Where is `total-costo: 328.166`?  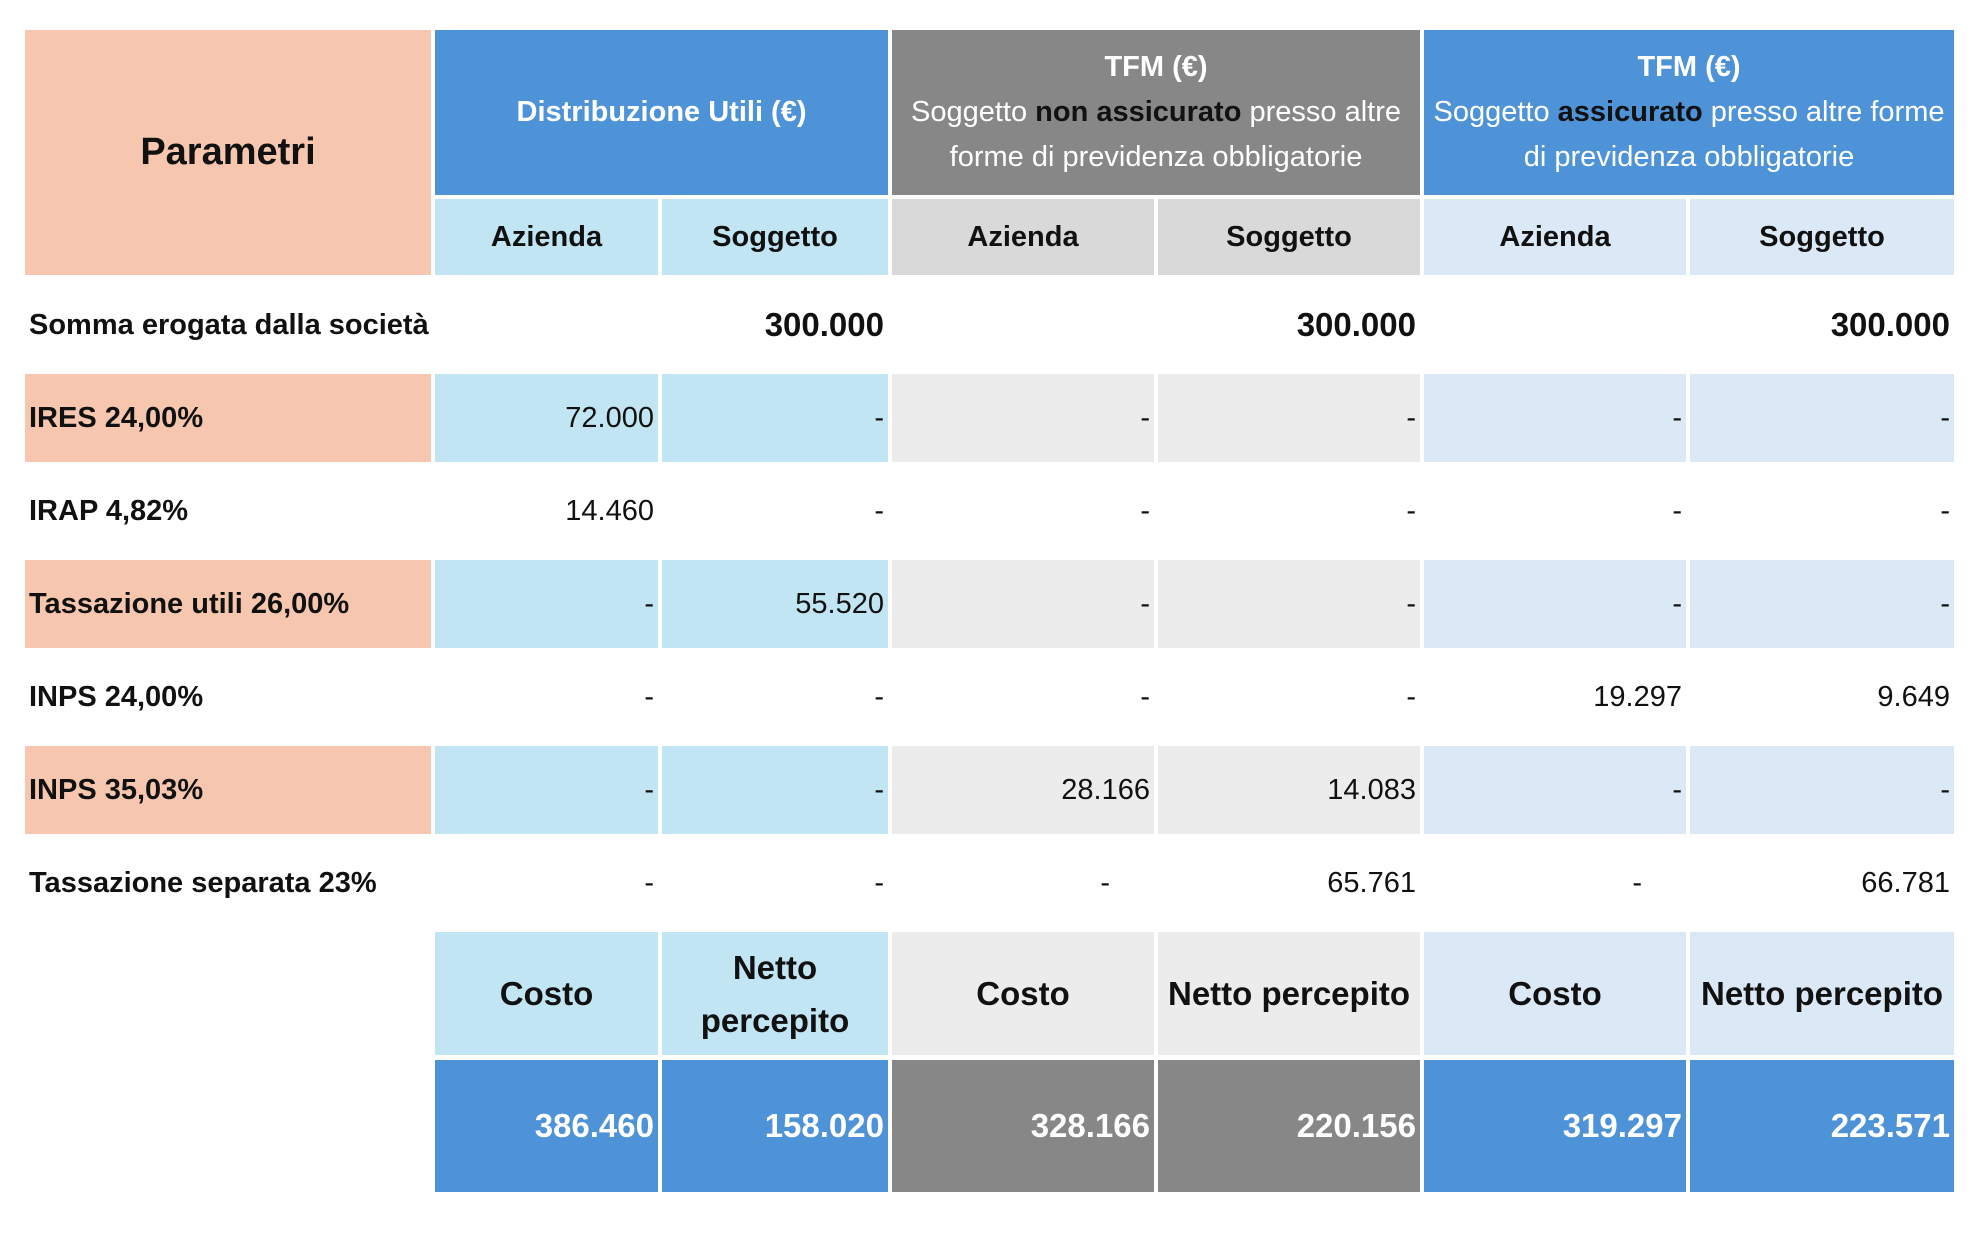 total-costo: 328.166 is located at coordinates (1023, 1126).